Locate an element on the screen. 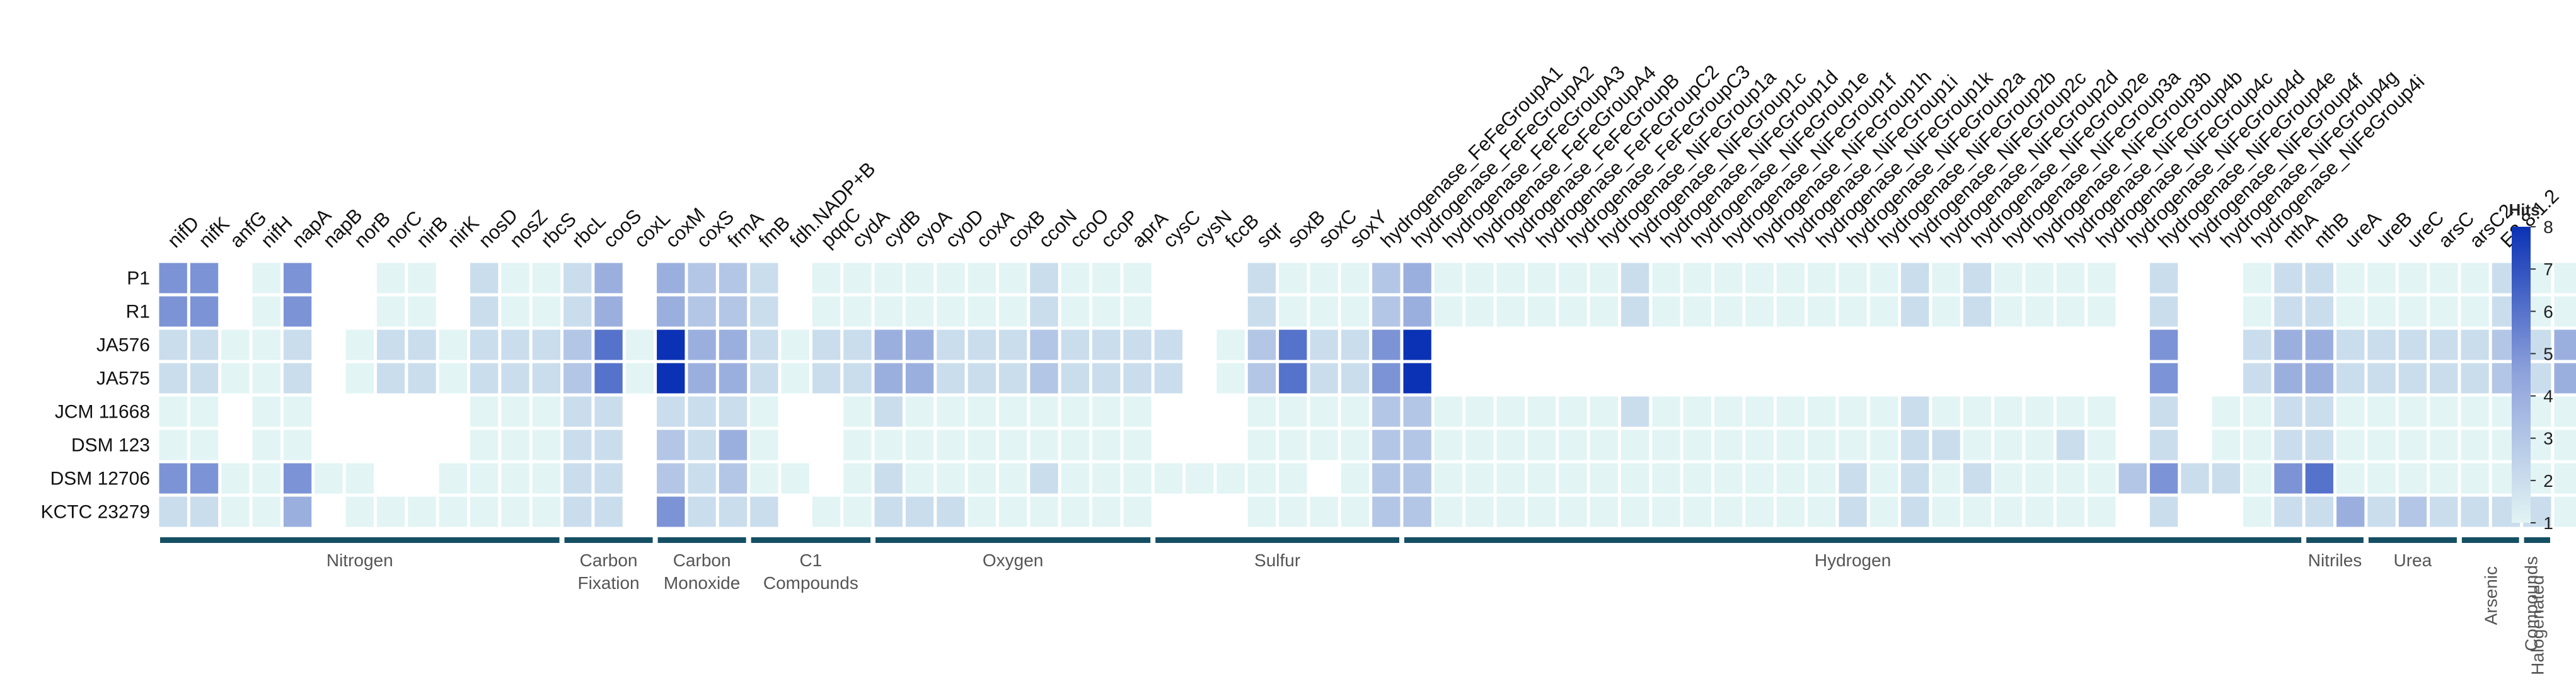  group-bar is located at coordinates (360, 540).